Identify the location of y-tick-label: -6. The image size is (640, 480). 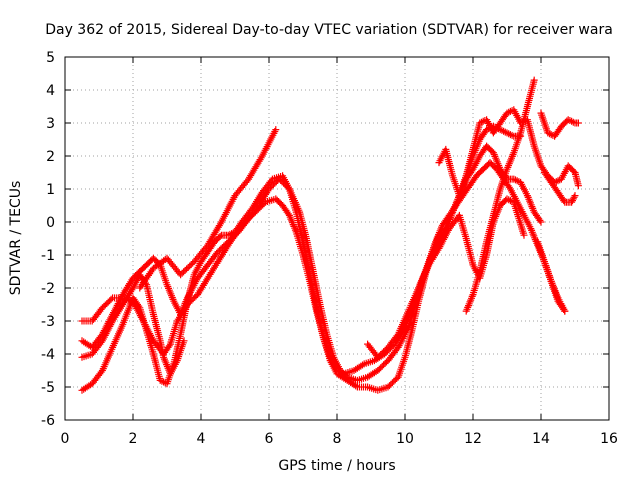
(48, 421).